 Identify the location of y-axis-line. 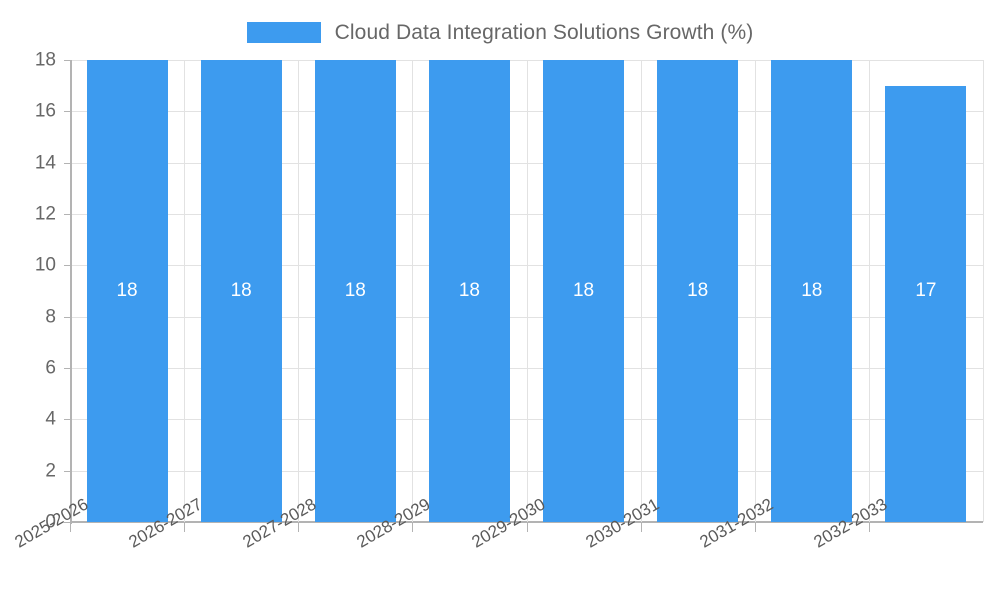
(71, 292).